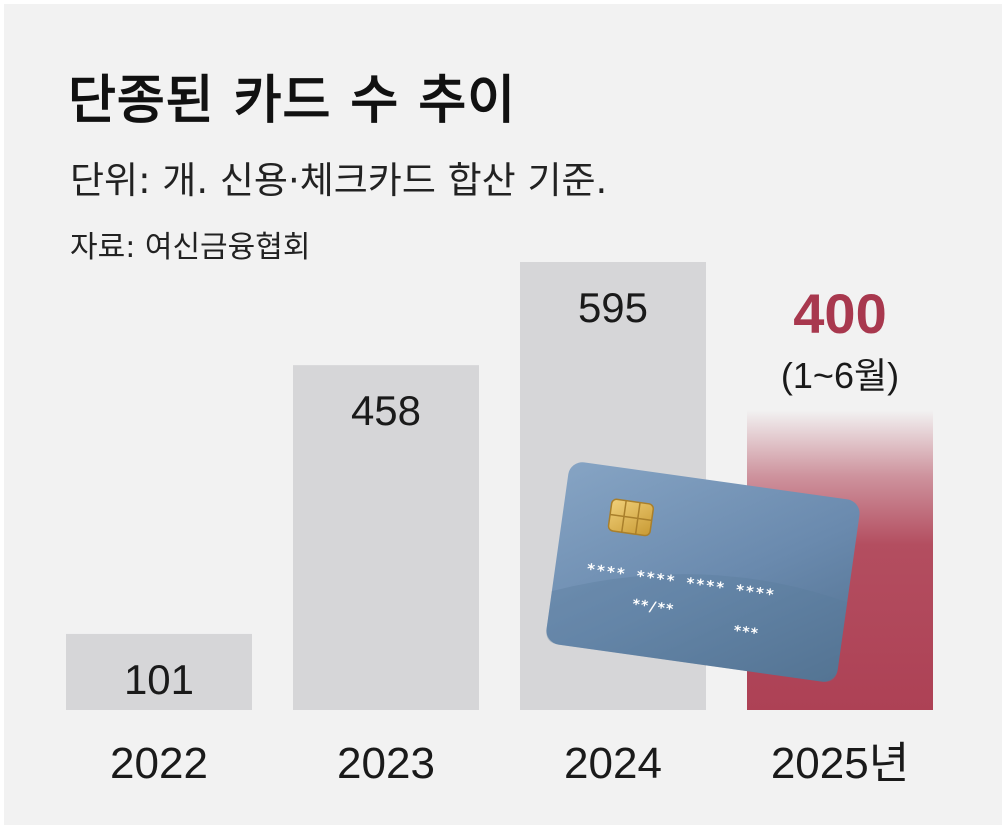 The height and width of the screenshot is (829, 1006). I want to click on value-label-2024: 595, so click(613, 307).